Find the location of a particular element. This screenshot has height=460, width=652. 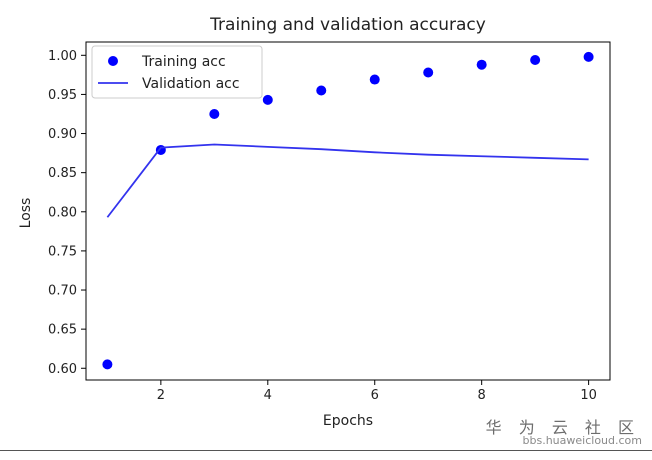

x-tick-label: 10 is located at coordinates (588, 395).